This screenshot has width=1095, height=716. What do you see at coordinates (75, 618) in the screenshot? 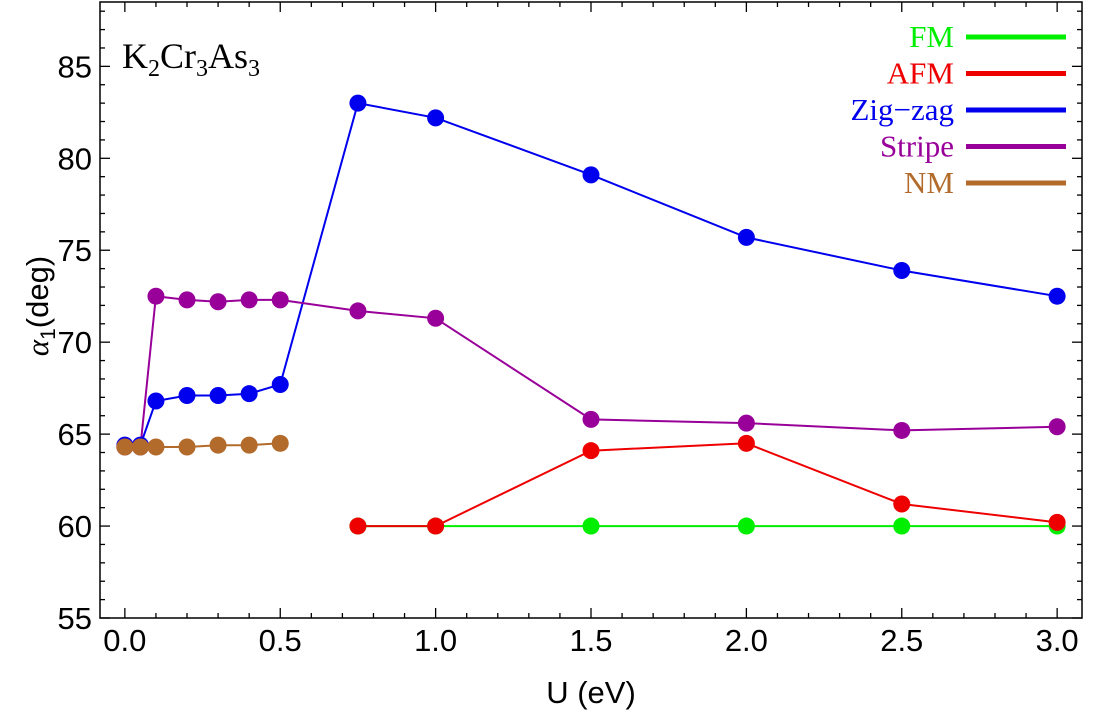
I see `y-tick-label: 55` at bounding box center [75, 618].